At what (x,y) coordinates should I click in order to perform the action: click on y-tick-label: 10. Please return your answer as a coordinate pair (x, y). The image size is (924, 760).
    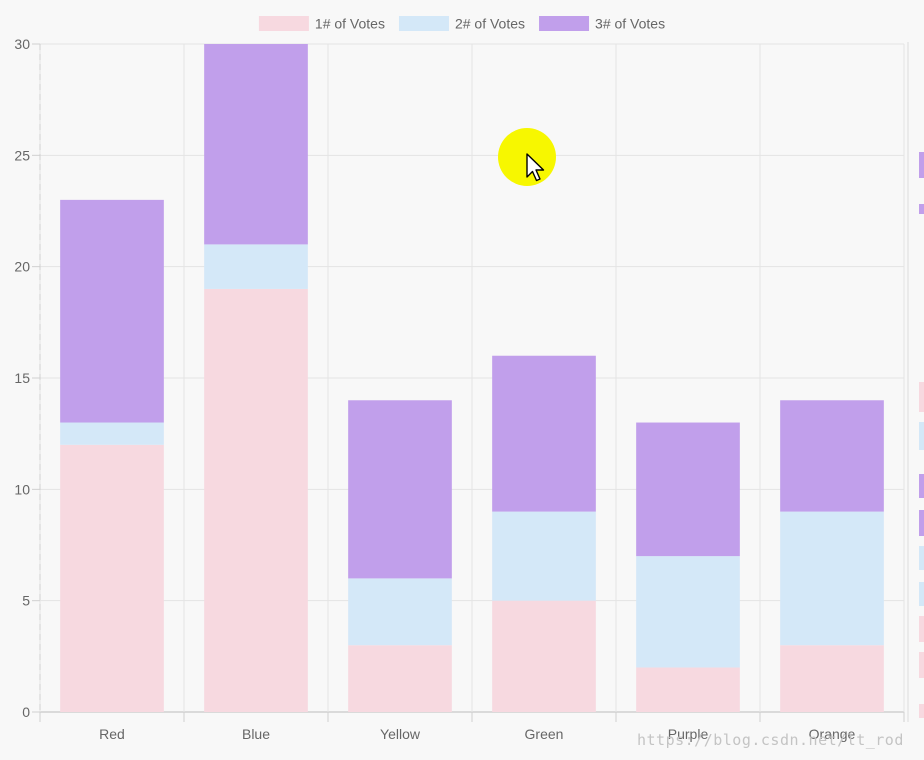
    Looking at the image, I should click on (22, 489).